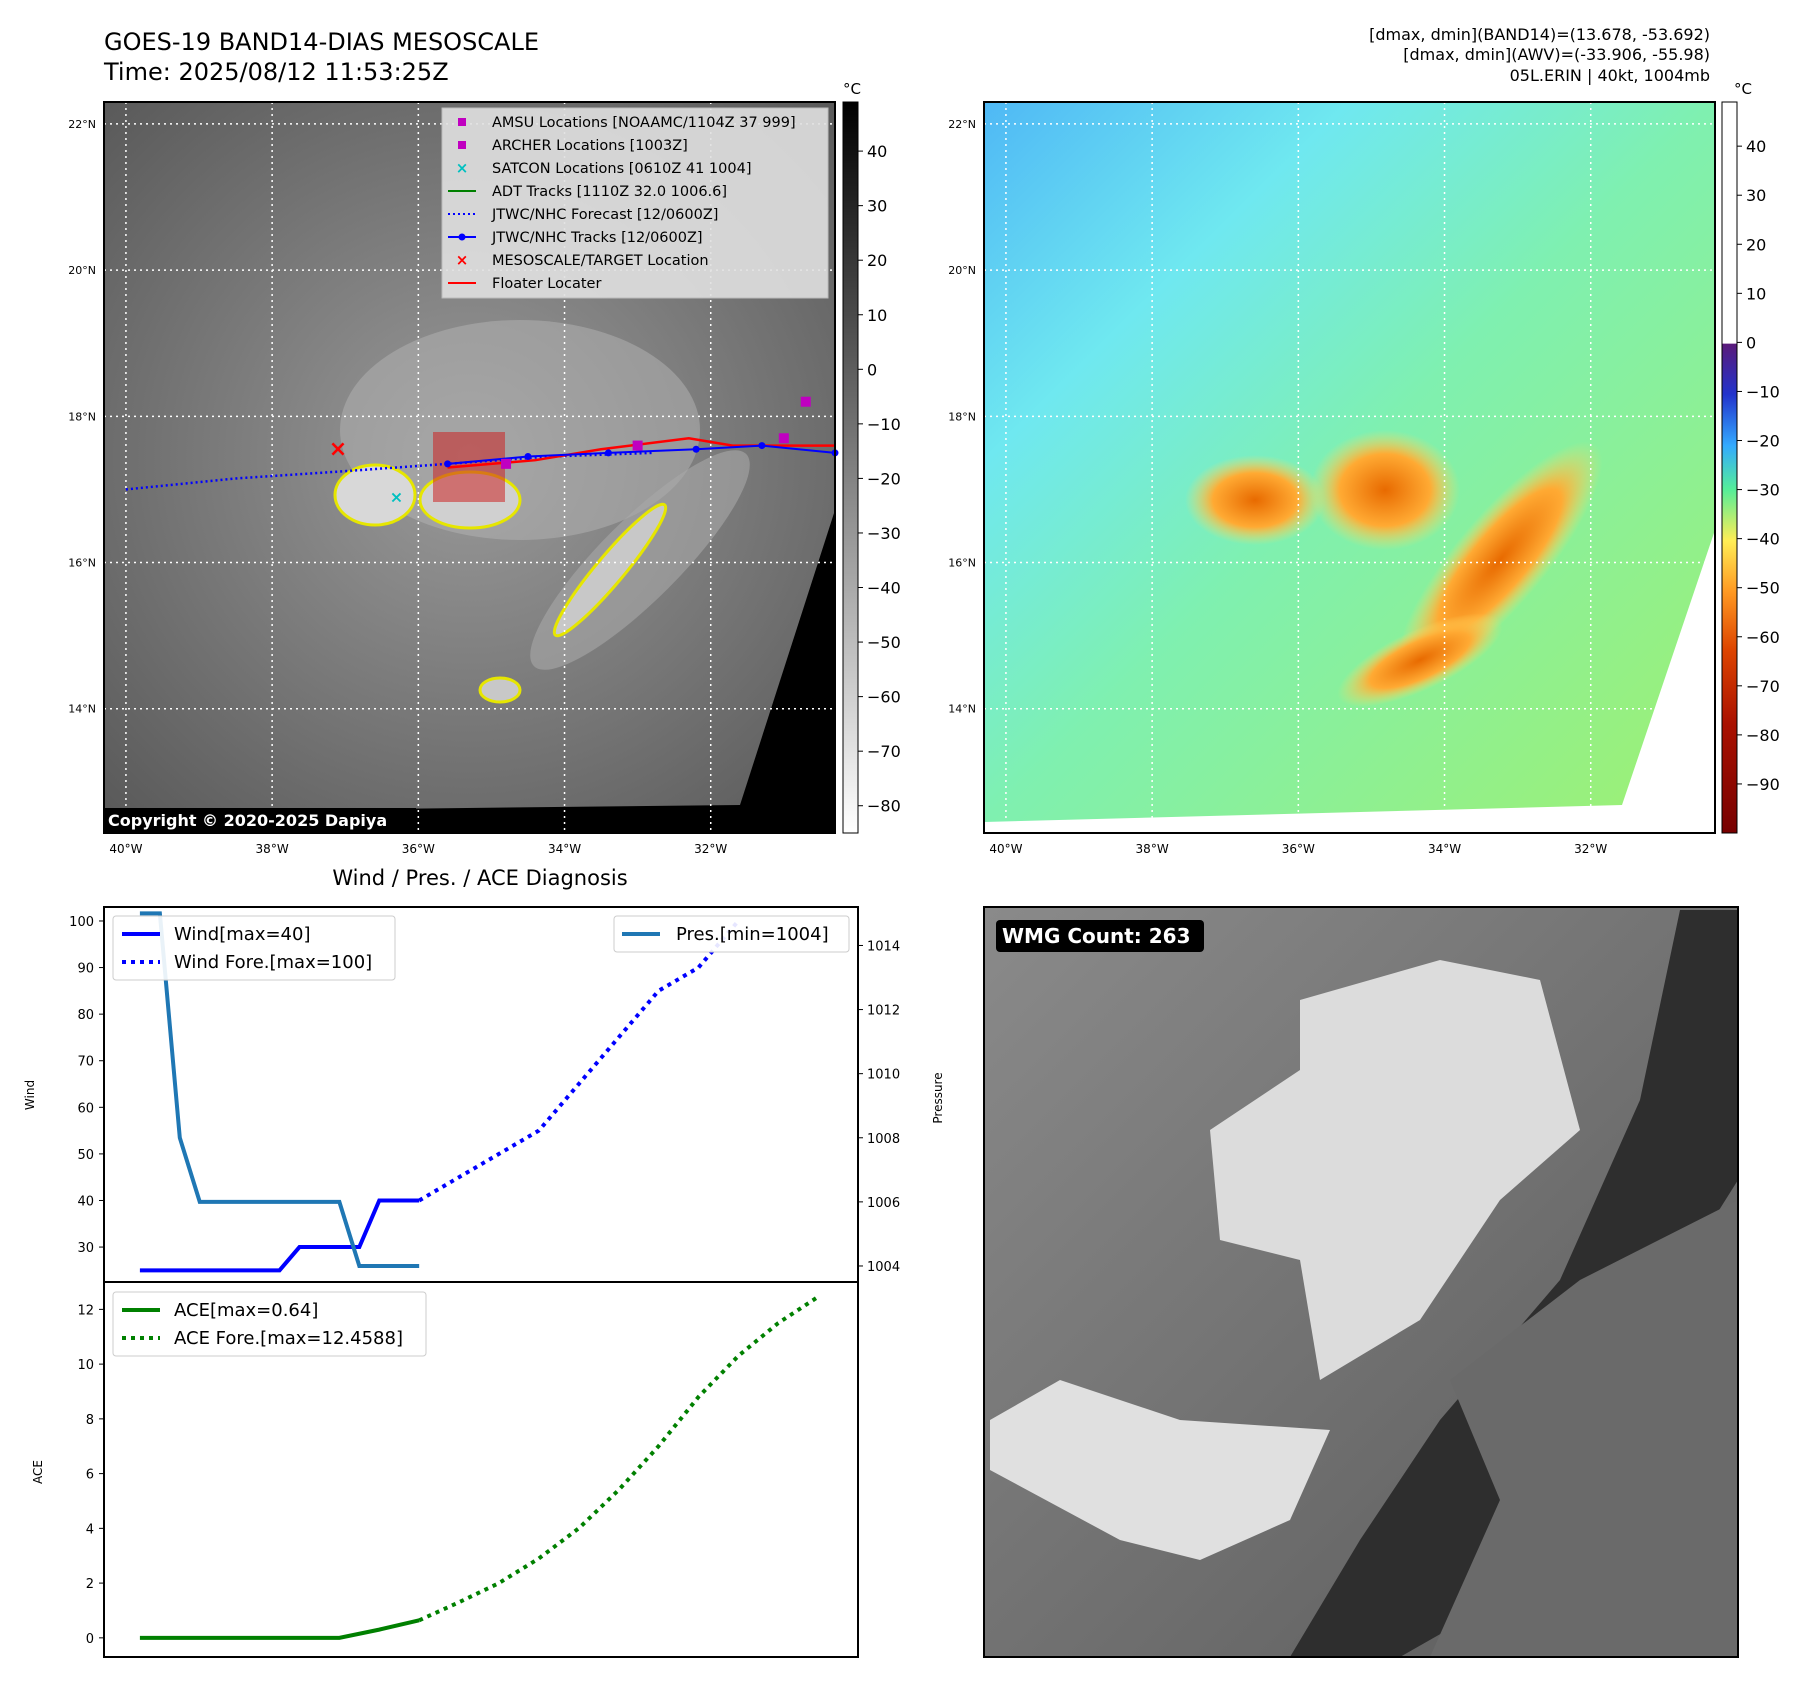  Describe the element at coordinates (85, 1310) in the screenshot. I see `ace-tick-label: 12` at that location.